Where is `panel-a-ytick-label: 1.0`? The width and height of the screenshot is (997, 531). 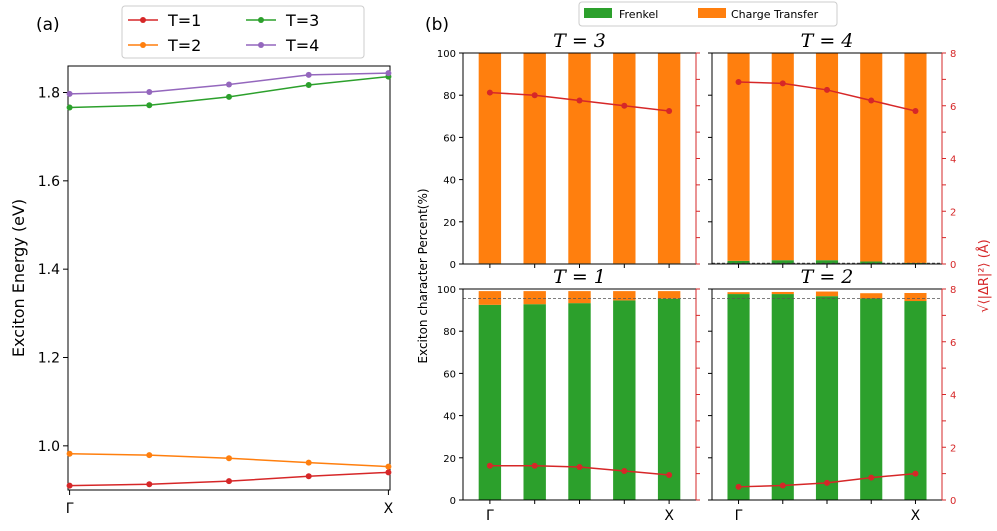
panel-a-ytick-label: 1.0 is located at coordinates (49, 447).